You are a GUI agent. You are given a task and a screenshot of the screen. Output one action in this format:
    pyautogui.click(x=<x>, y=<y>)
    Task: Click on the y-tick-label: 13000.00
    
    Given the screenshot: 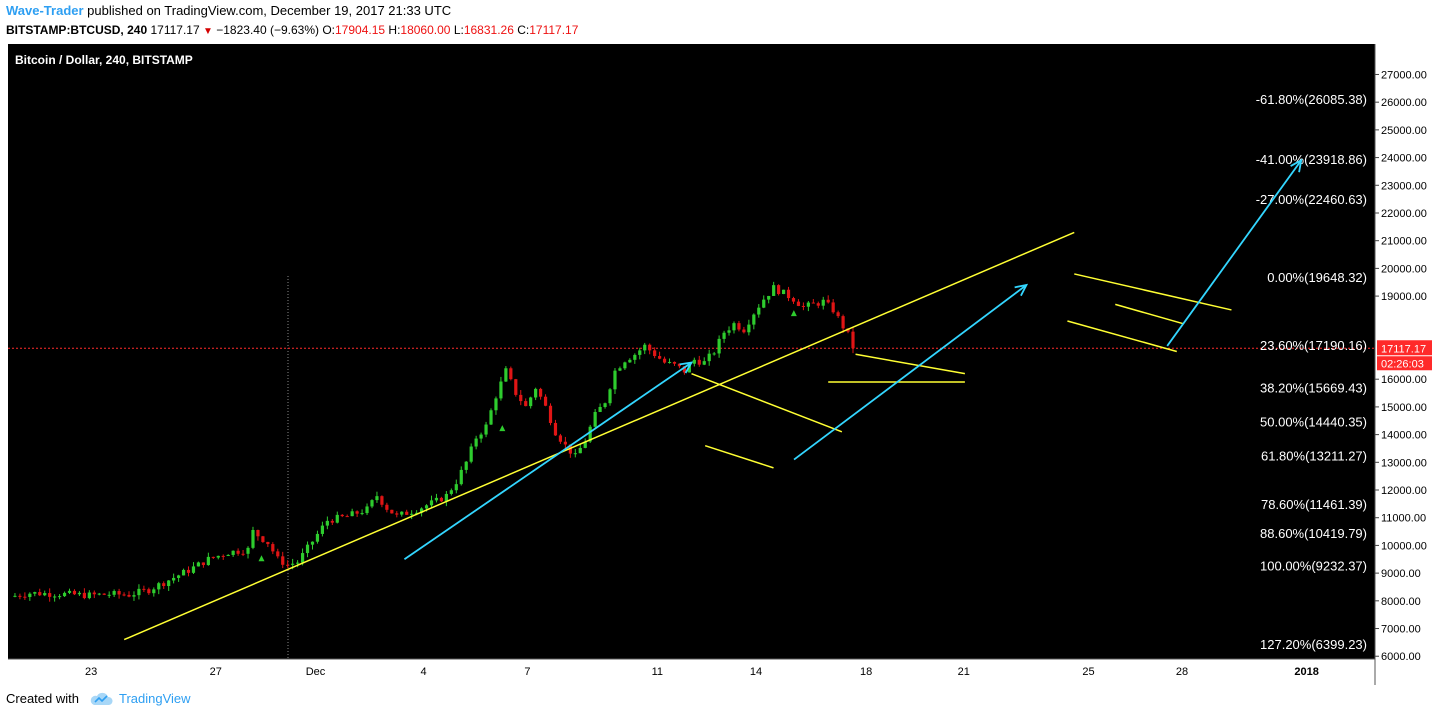 What is the action you would take?
    pyautogui.click(x=1404, y=463)
    